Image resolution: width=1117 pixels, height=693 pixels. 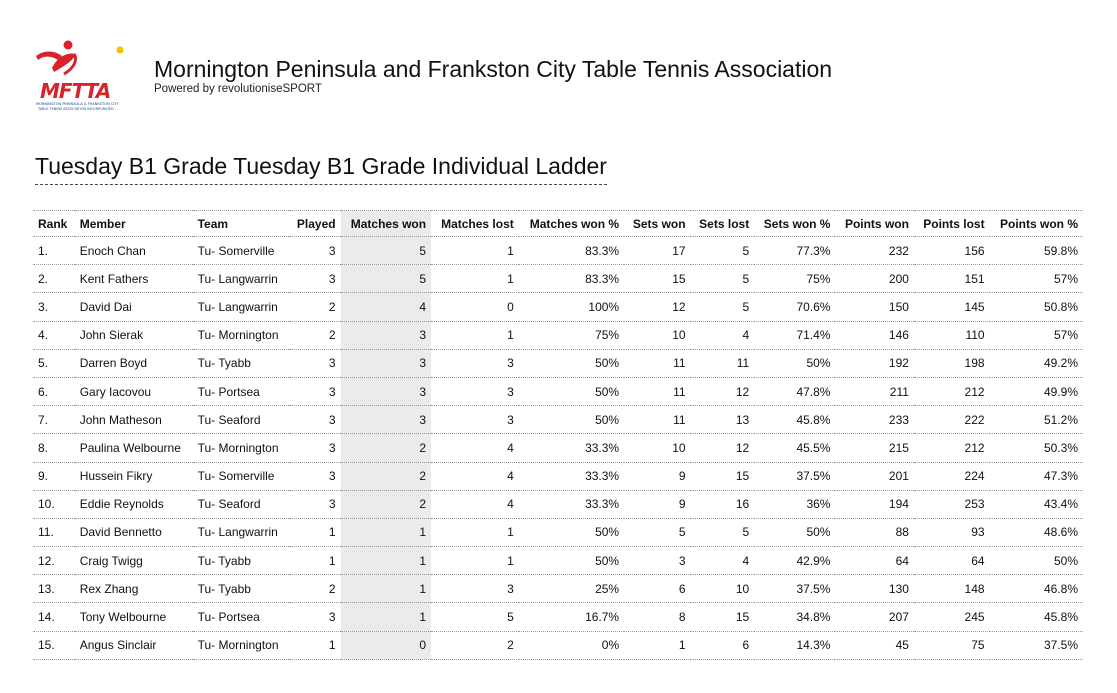 I want to click on cell-sets-lost: 4, so click(x=722, y=335).